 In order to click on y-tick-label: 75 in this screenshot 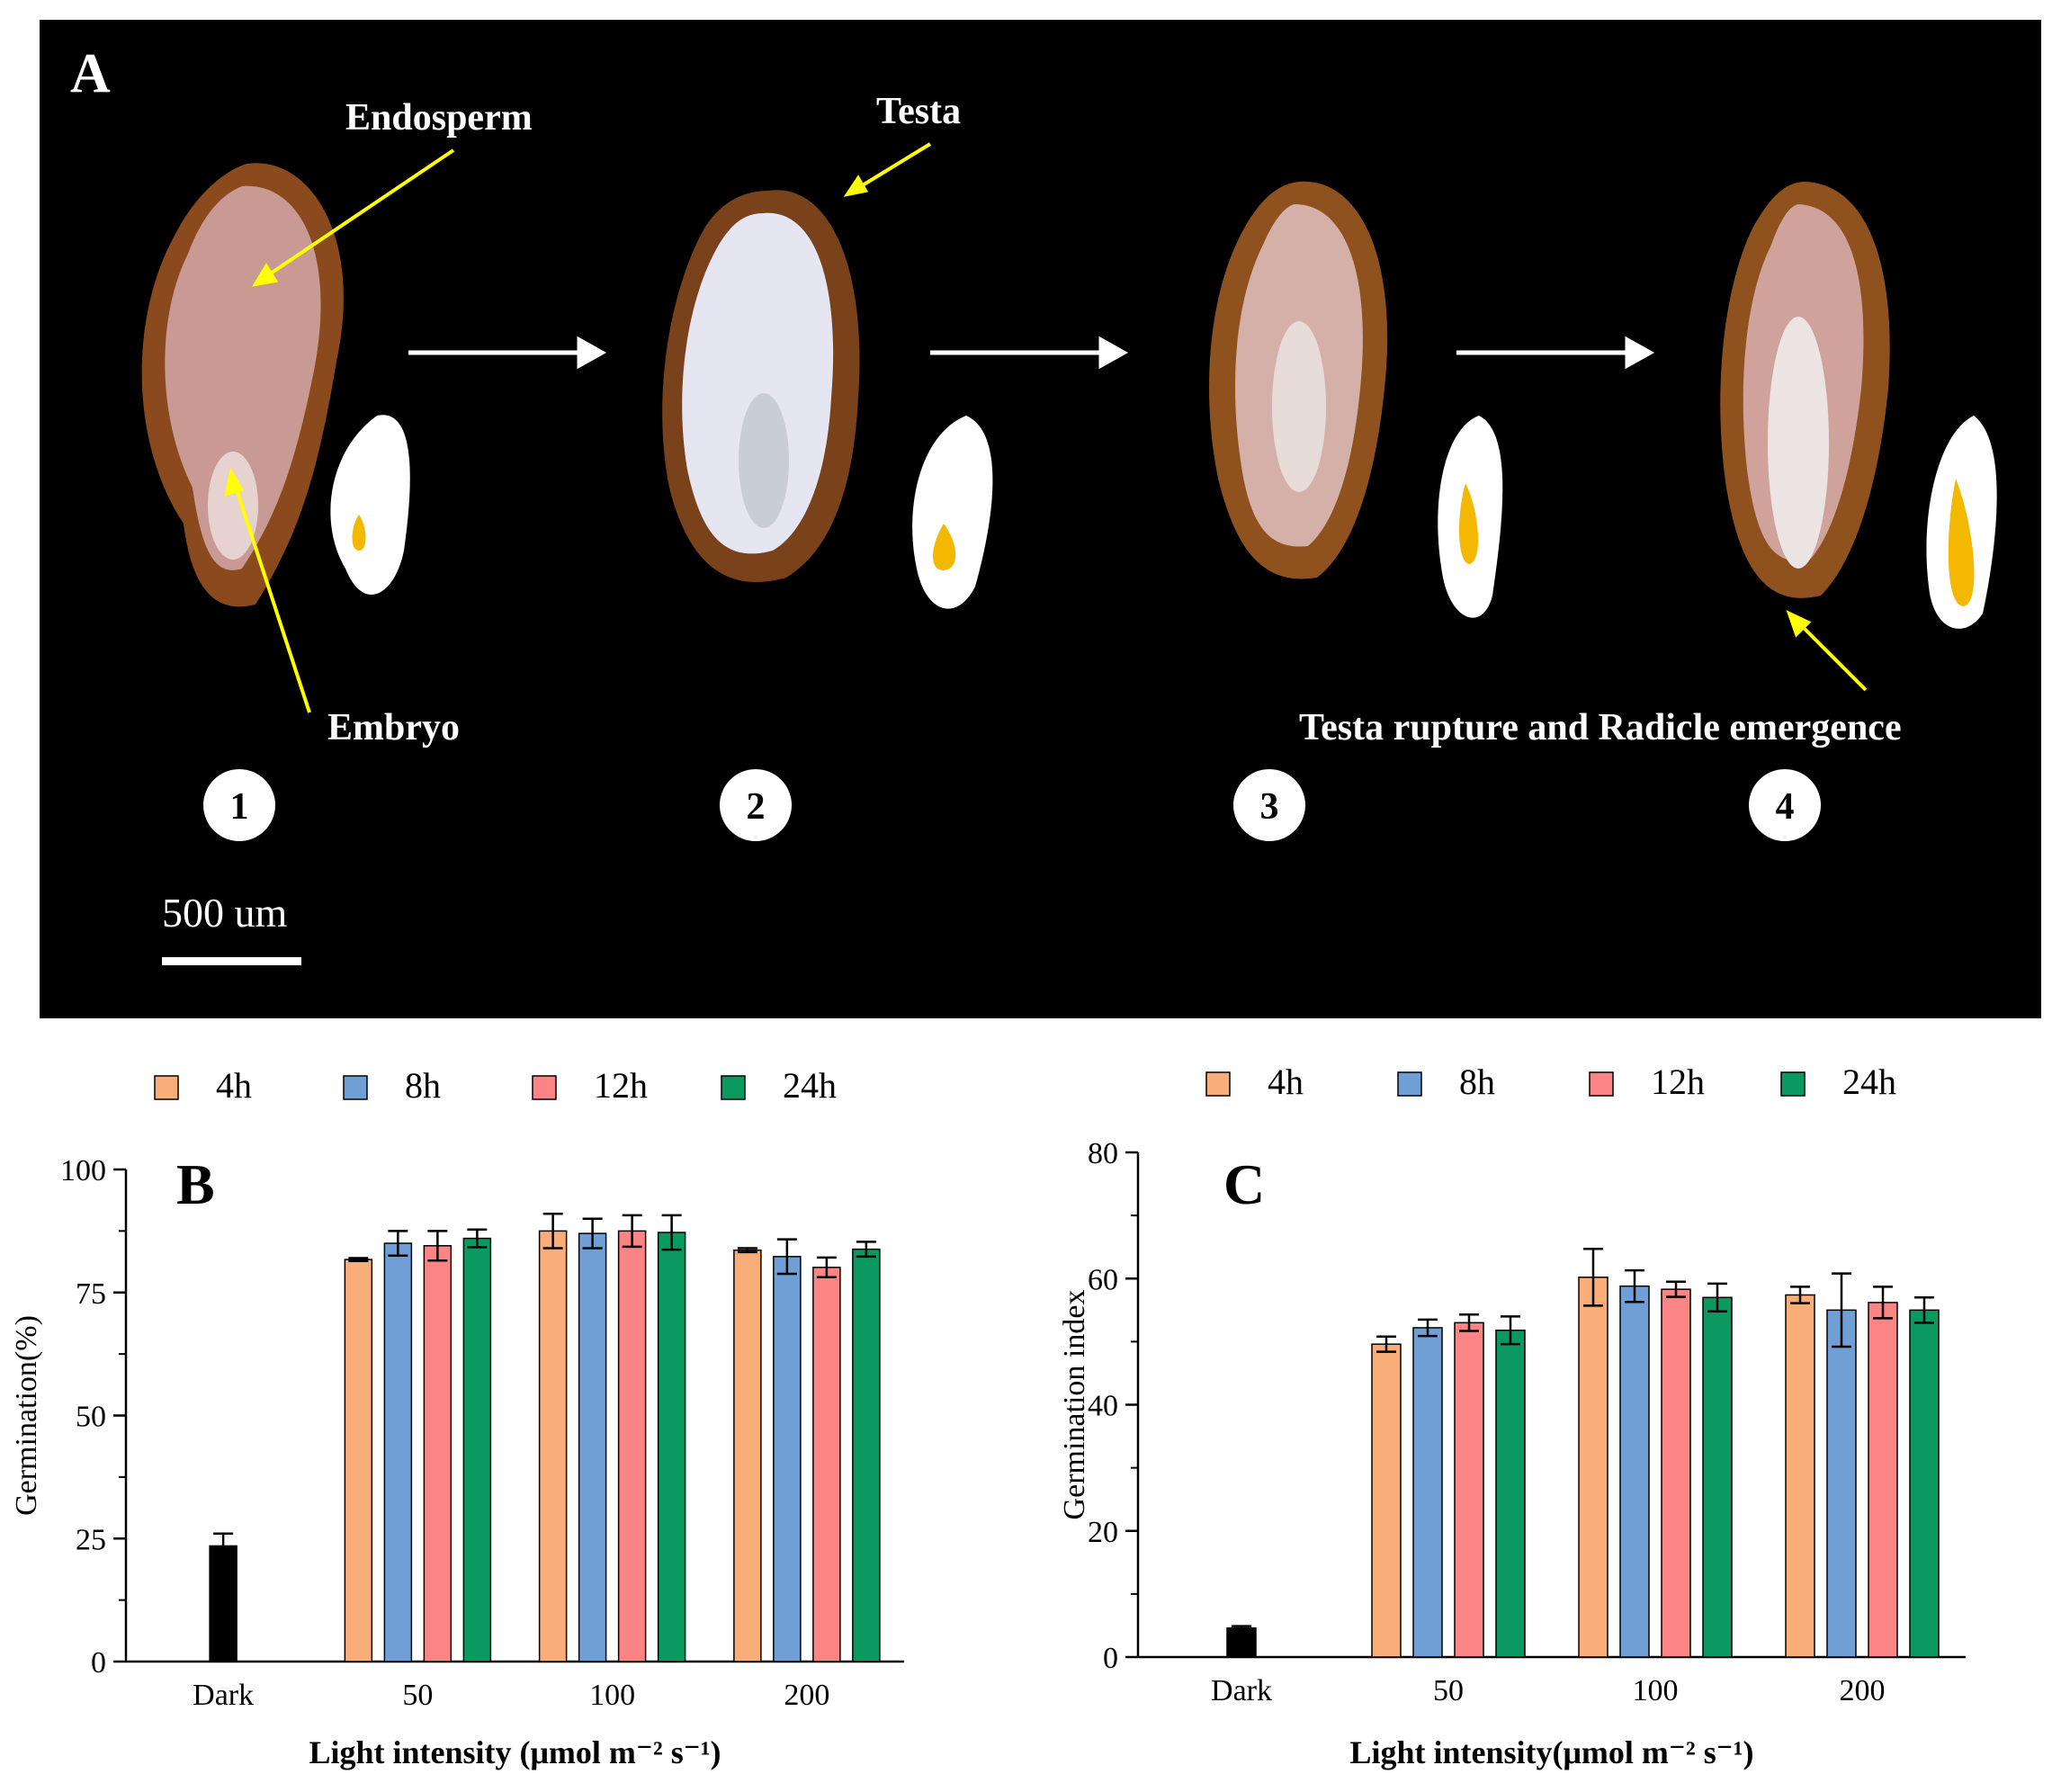, I will do `click(91, 1294)`.